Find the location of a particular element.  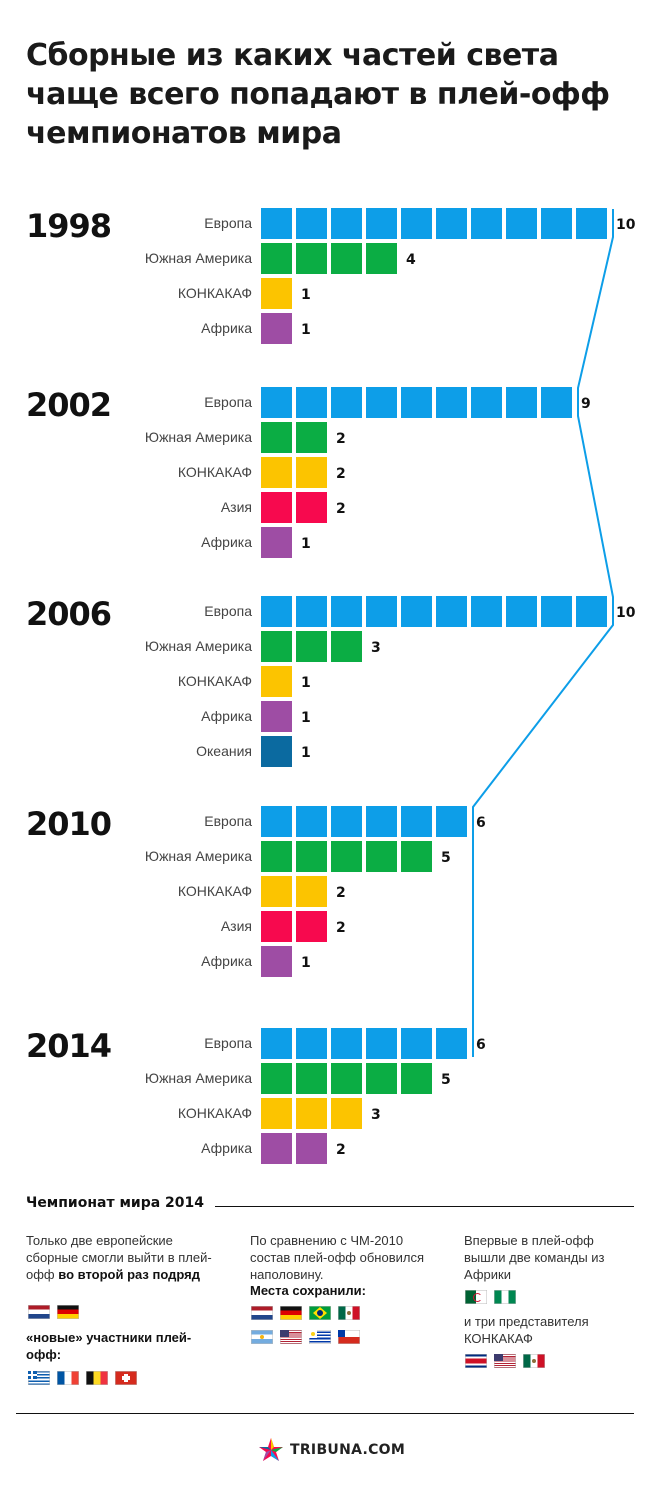

year-label-2010: 2010 is located at coordinates (68, 824).